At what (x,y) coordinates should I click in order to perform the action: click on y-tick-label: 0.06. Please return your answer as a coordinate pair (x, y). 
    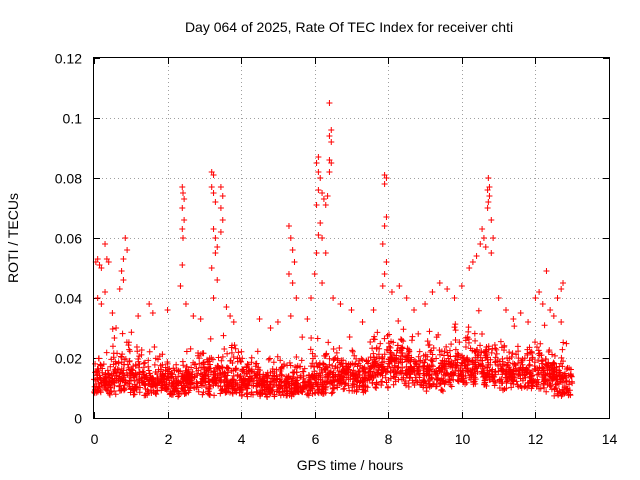
    Looking at the image, I should click on (68, 239).